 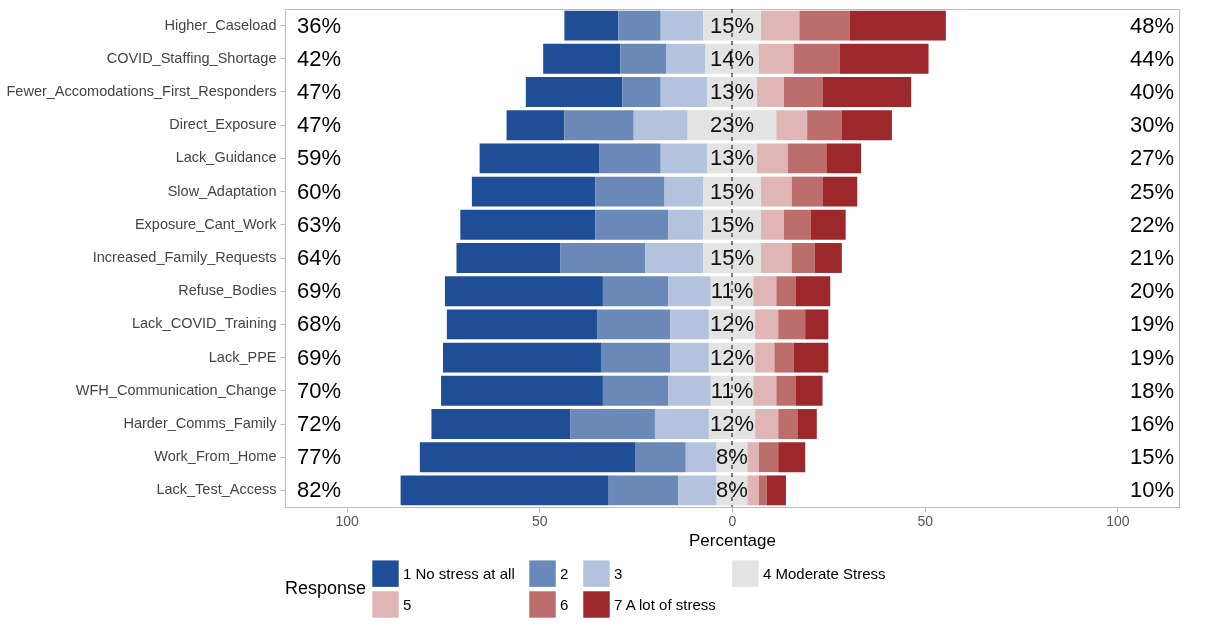 What do you see at coordinates (1152, 324) in the screenshot?
I see `annotation: 19%` at bounding box center [1152, 324].